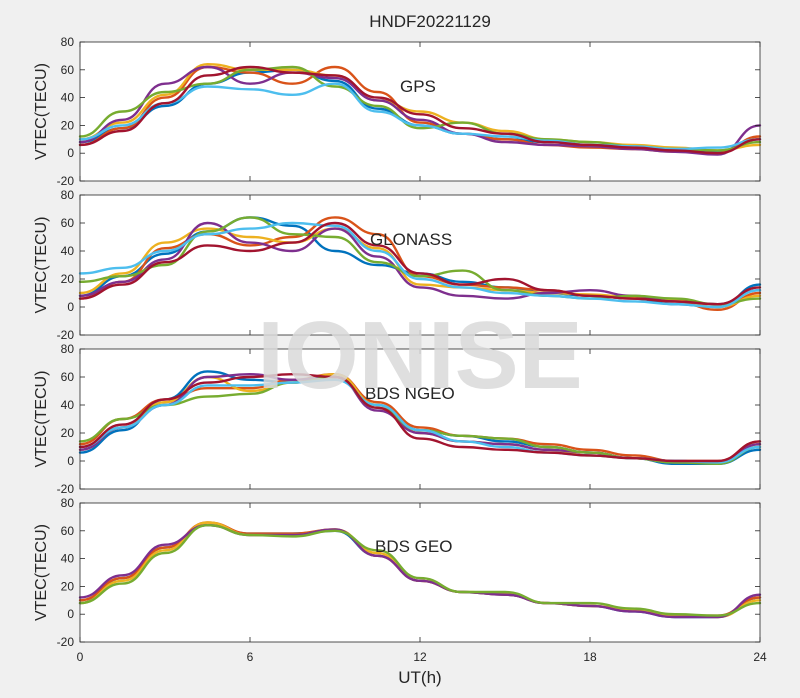 The image size is (800, 698). Describe the element at coordinates (250, 657) in the screenshot. I see `x-tick-label: 6` at that location.